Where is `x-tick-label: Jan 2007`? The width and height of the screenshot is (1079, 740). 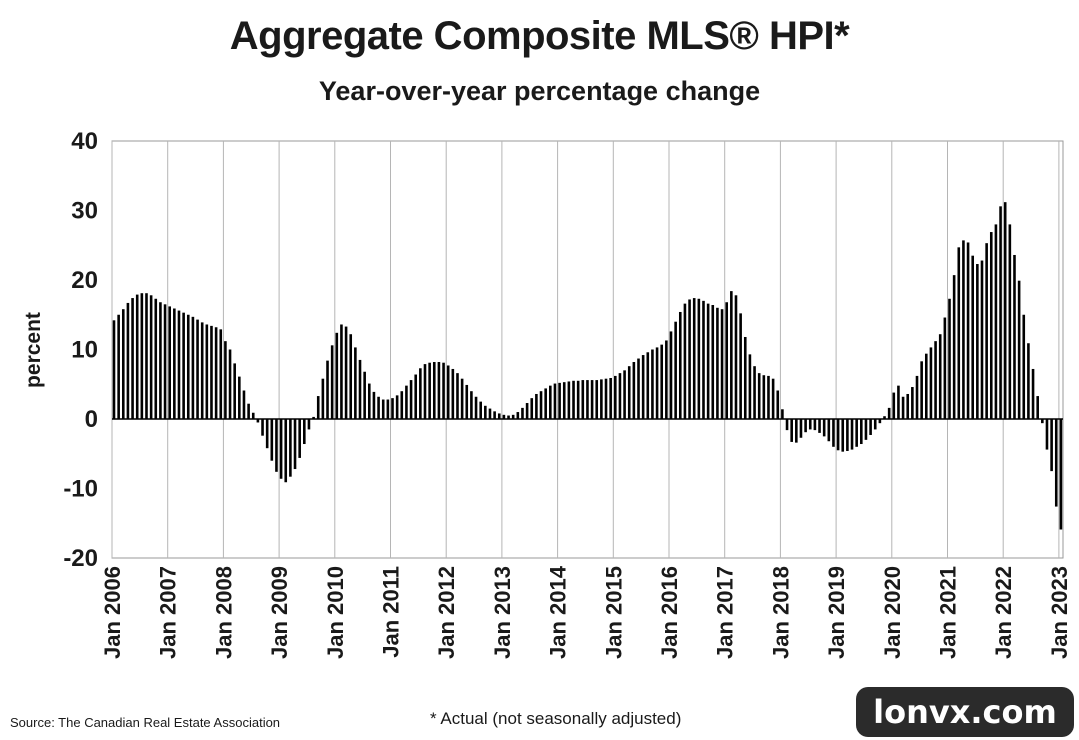
x-tick-label: Jan 2007 is located at coordinates (168, 612).